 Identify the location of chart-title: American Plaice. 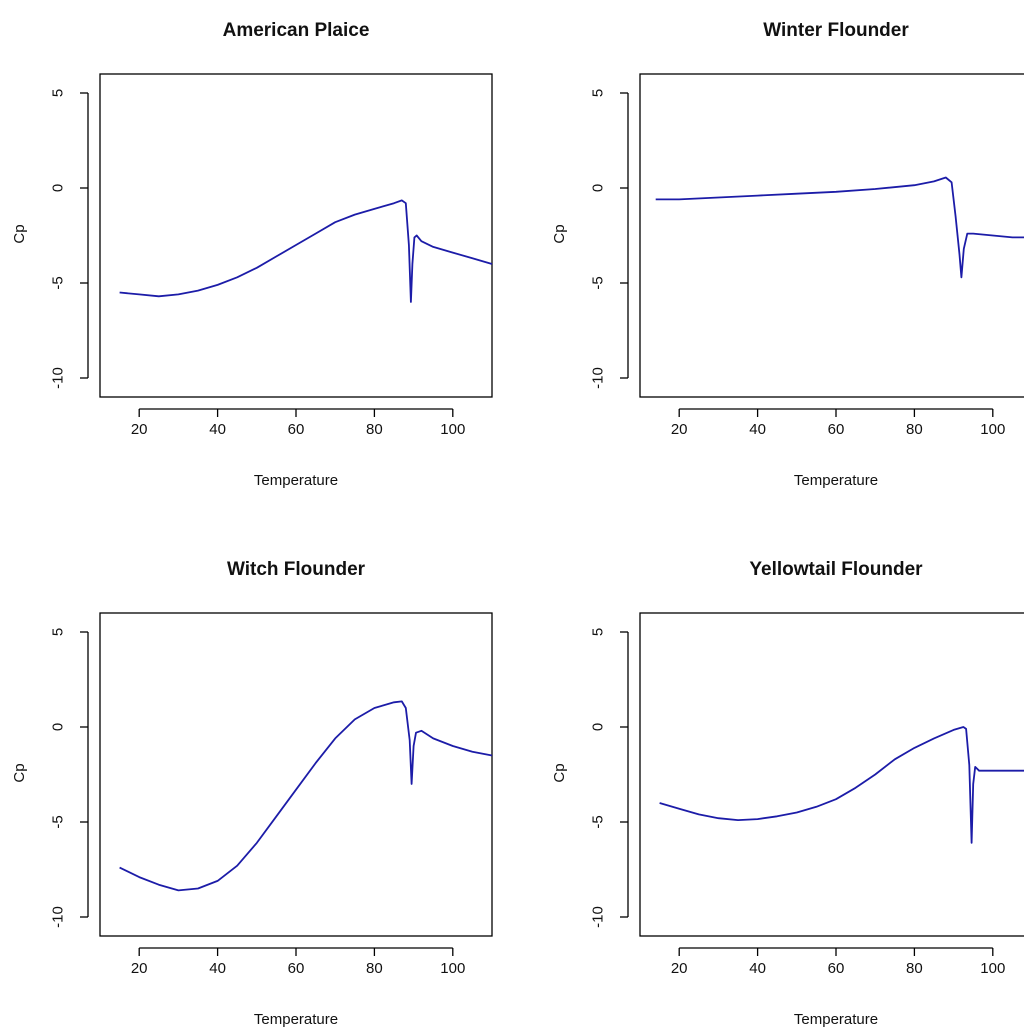
(296, 30).